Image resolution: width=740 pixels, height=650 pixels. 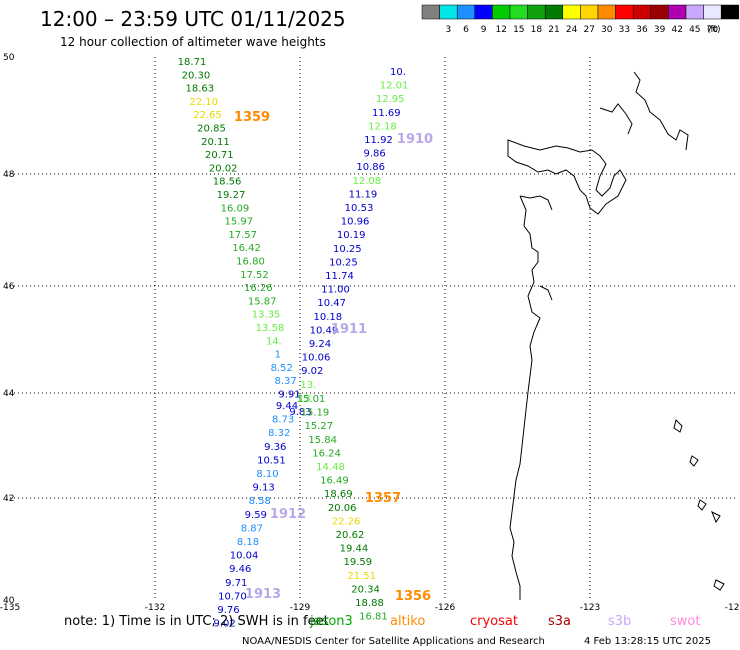 What do you see at coordinates (365, 589) in the screenshot?
I see `wave-height-value: 20.34` at bounding box center [365, 589].